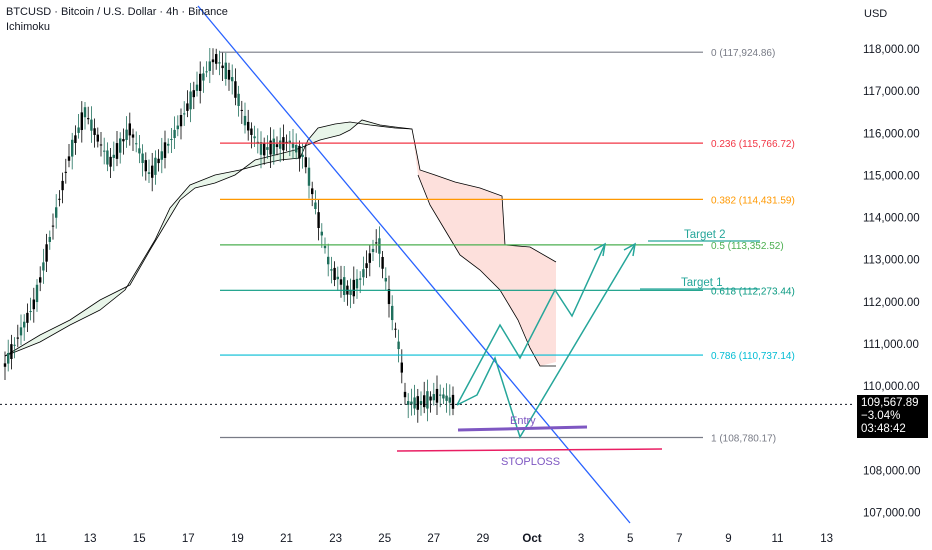 The image size is (932, 550). What do you see at coordinates (753, 200) in the screenshot?
I see `fib-label-0.382: 0.382 (114,431.59)` at bounding box center [753, 200].